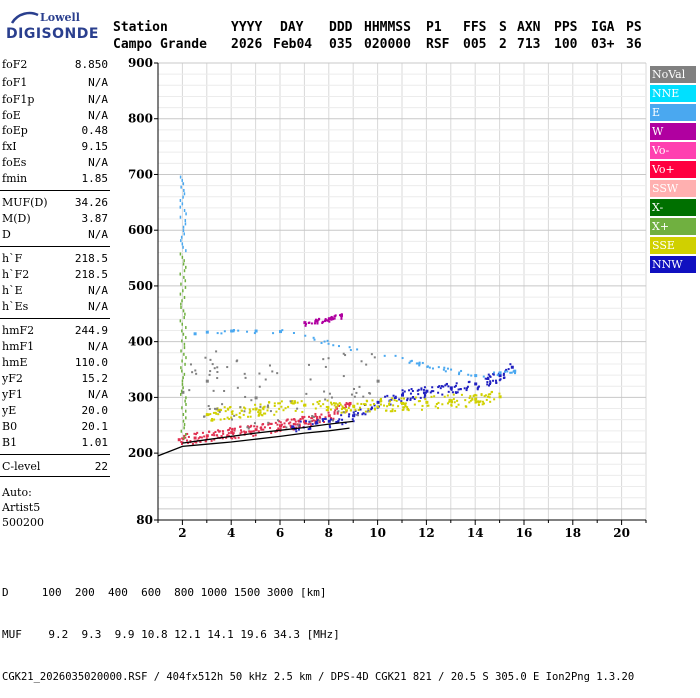 This screenshot has width=700, height=698. What do you see at coordinates (293, 44) in the screenshot?
I see `header-value: Feb04` at bounding box center [293, 44].